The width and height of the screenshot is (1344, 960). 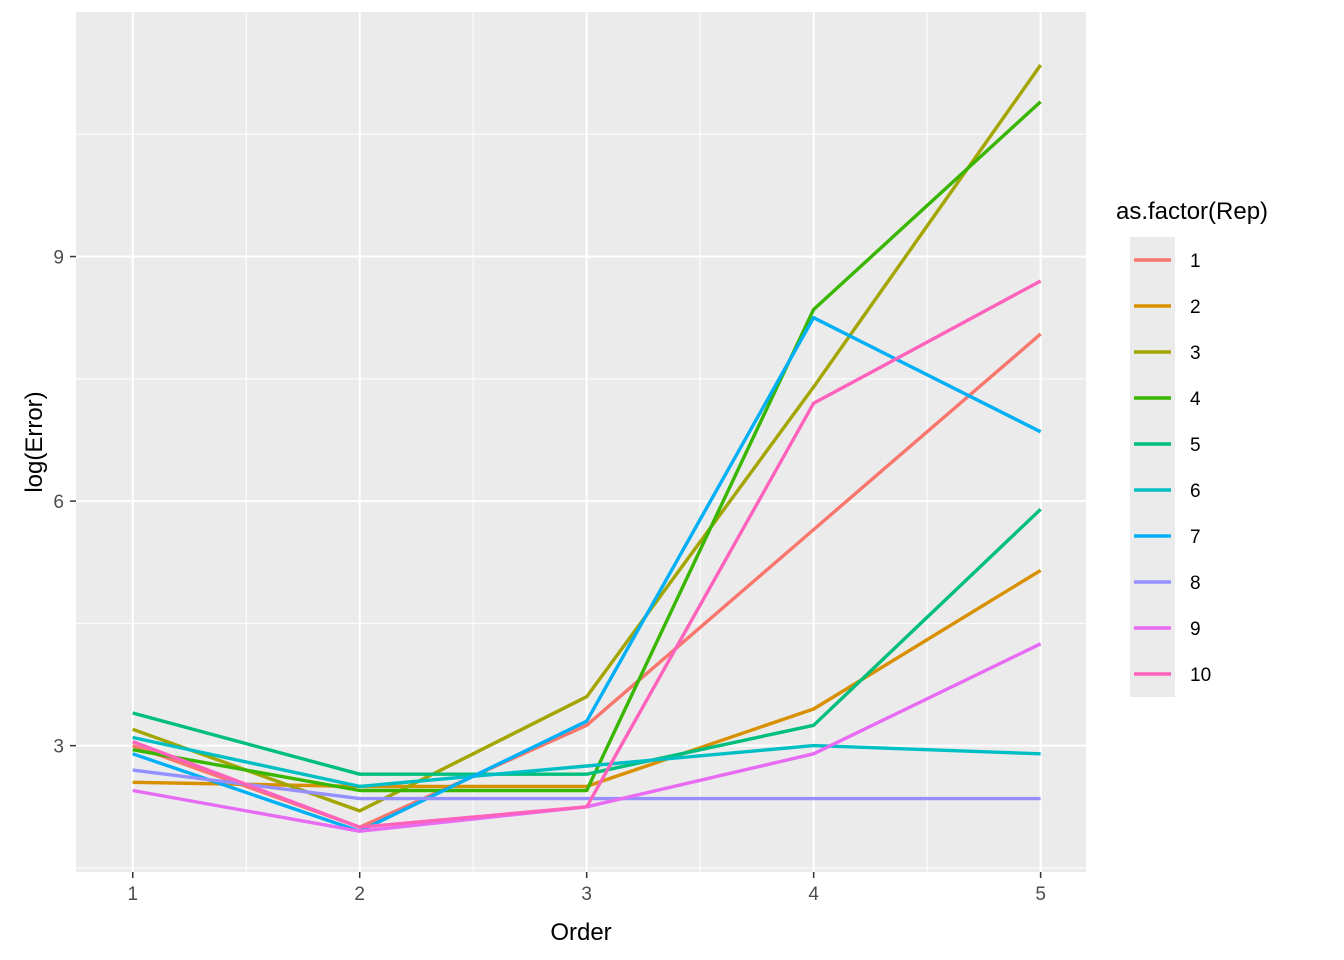 What do you see at coordinates (359, 894) in the screenshot?
I see `x-tick-label: 2` at bounding box center [359, 894].